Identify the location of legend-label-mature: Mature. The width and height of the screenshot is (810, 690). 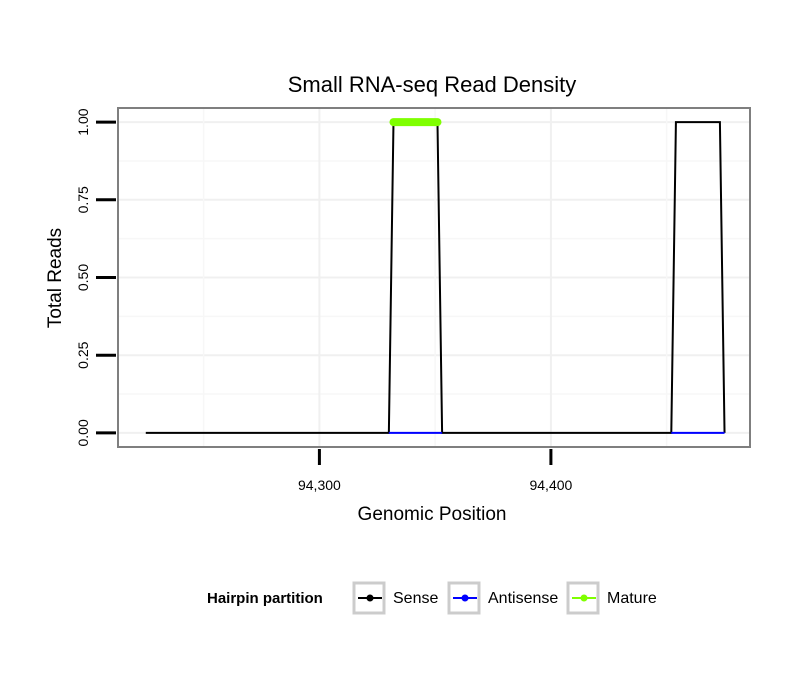
(632, 598).